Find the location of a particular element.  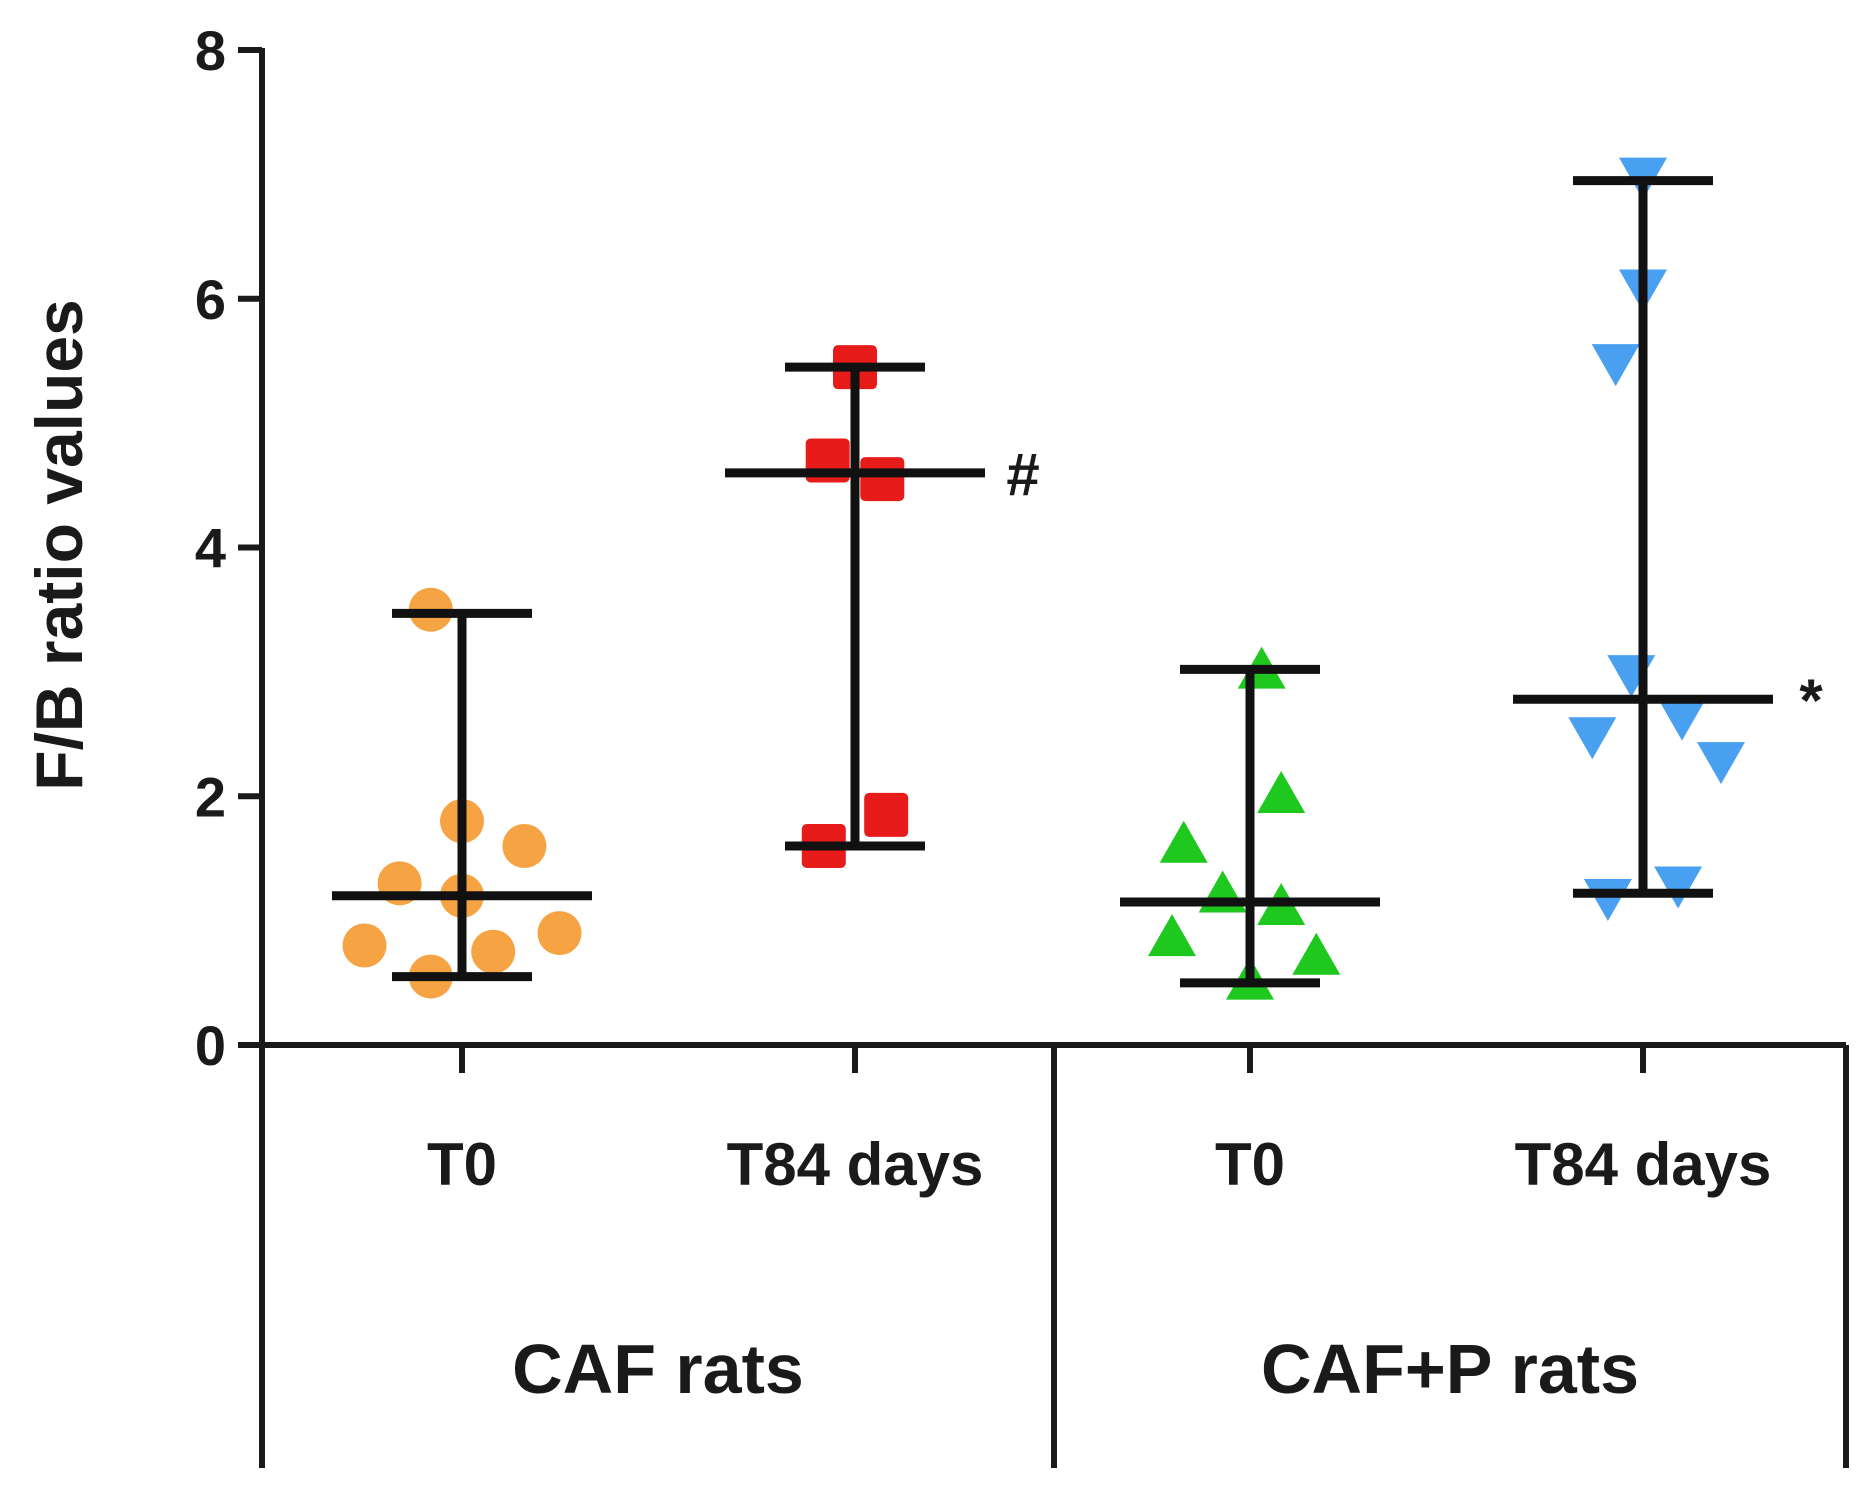

y-tick-label: 8 is located at coordinates (210, 50).